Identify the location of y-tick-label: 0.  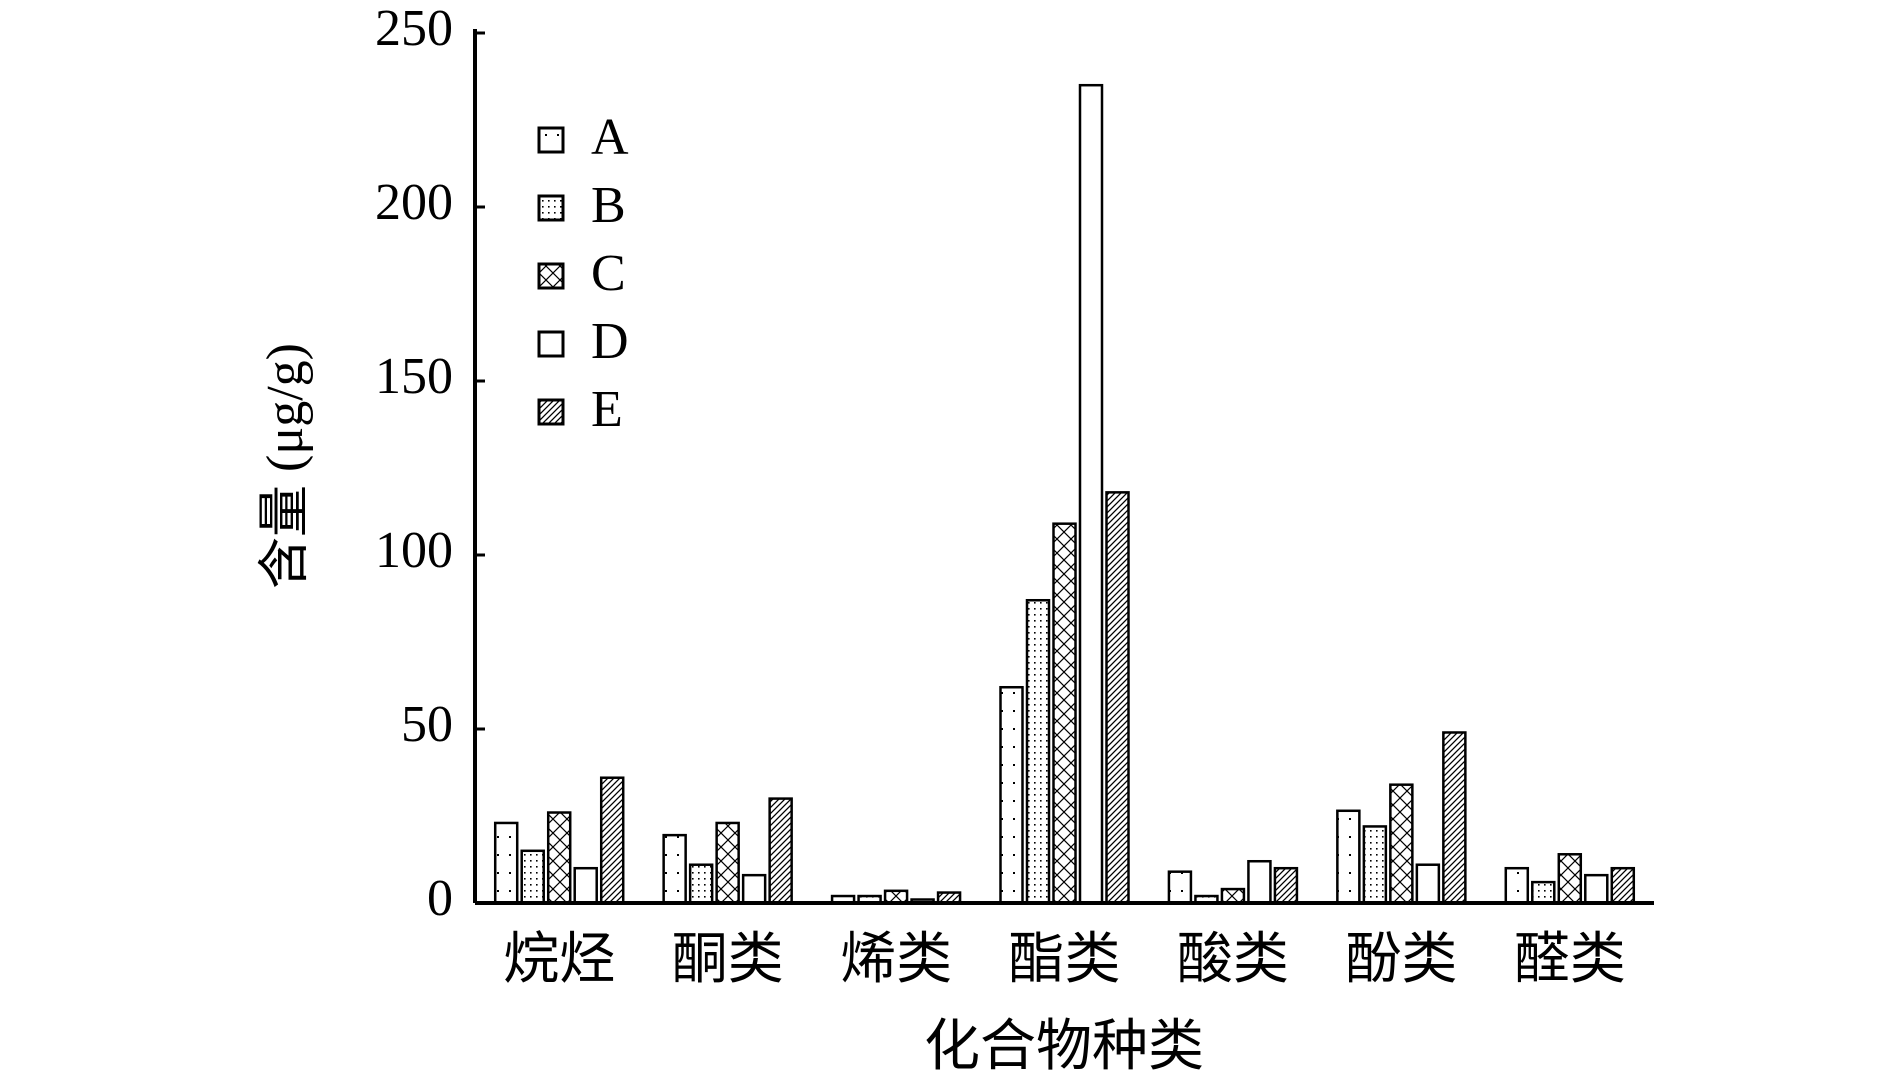
(440, 898).